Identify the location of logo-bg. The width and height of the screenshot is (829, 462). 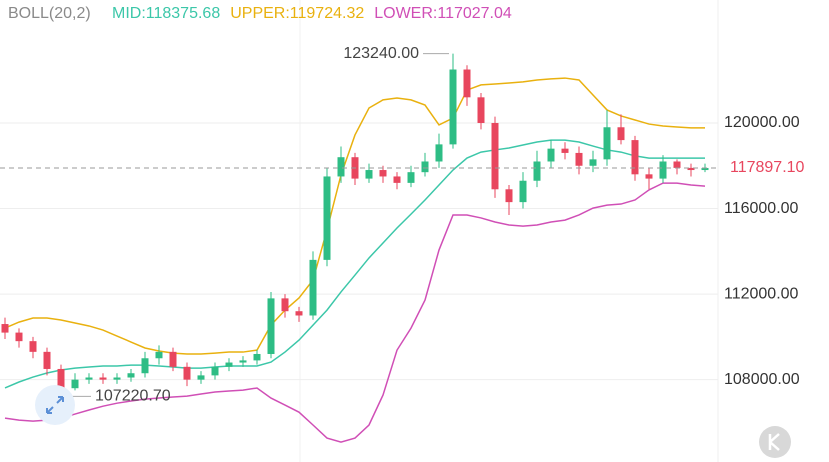
(775, 442).